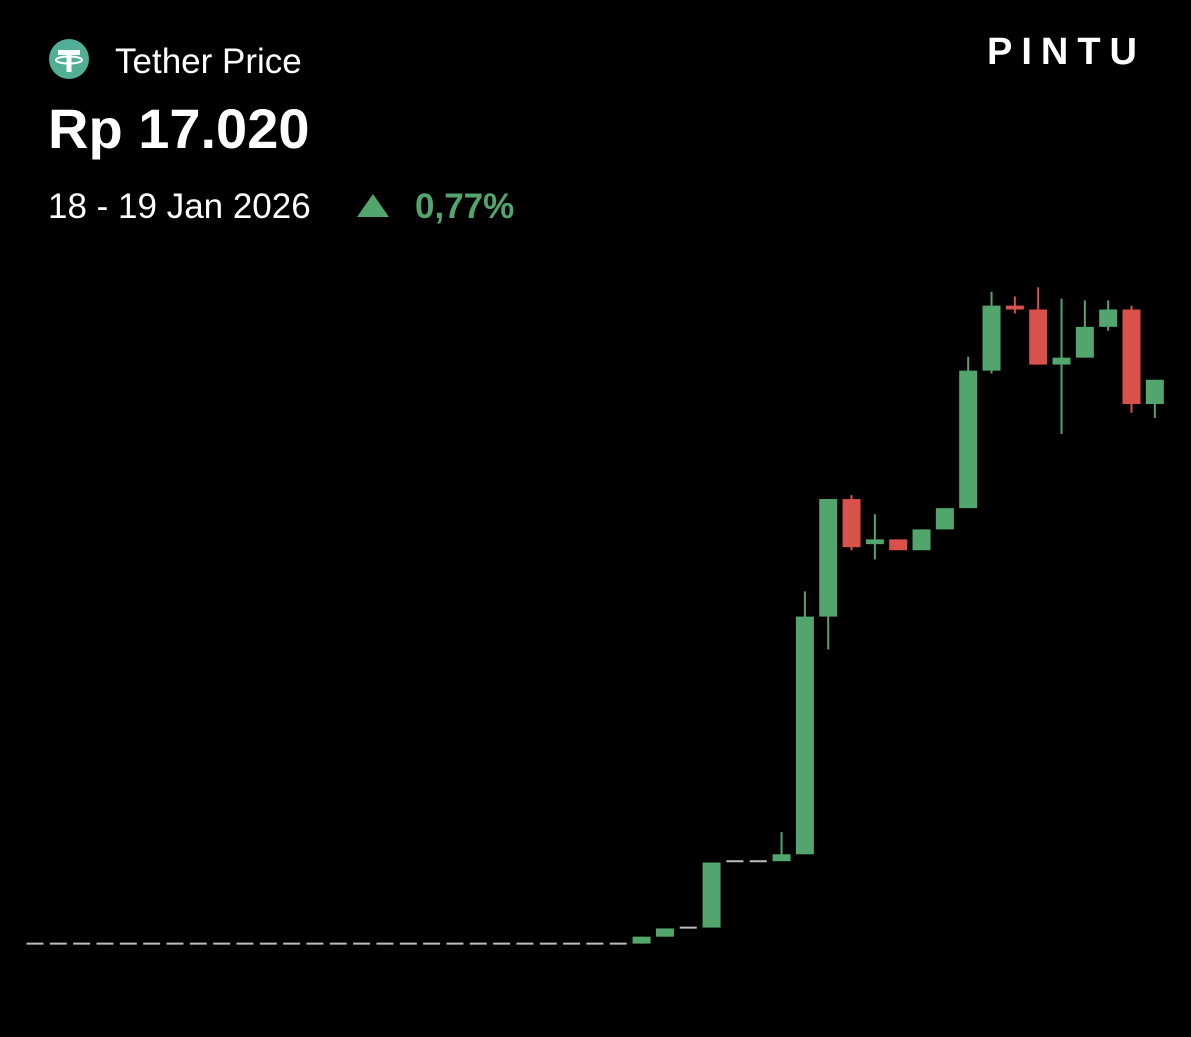  I want to click on change: 0,77%, so click(464, 206).